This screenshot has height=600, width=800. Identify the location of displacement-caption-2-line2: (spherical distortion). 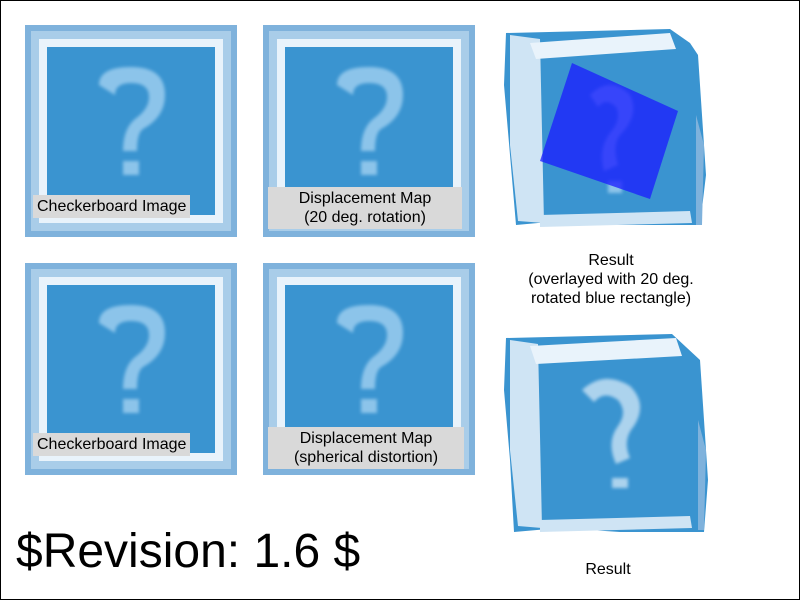
(366, 457).